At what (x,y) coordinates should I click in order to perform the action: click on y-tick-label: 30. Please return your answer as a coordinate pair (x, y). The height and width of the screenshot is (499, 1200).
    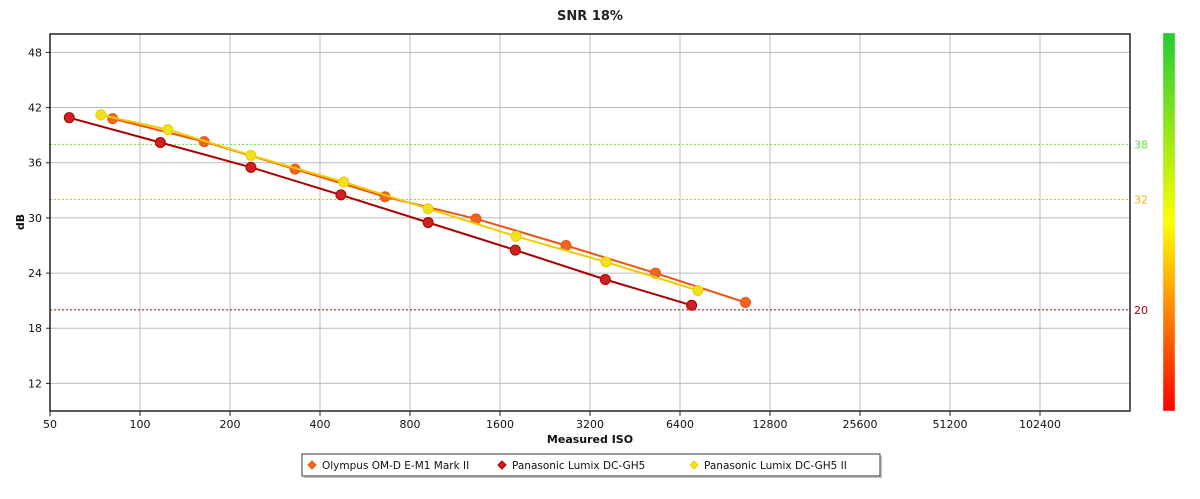
    Looking at the image, I should click on (35, 218).